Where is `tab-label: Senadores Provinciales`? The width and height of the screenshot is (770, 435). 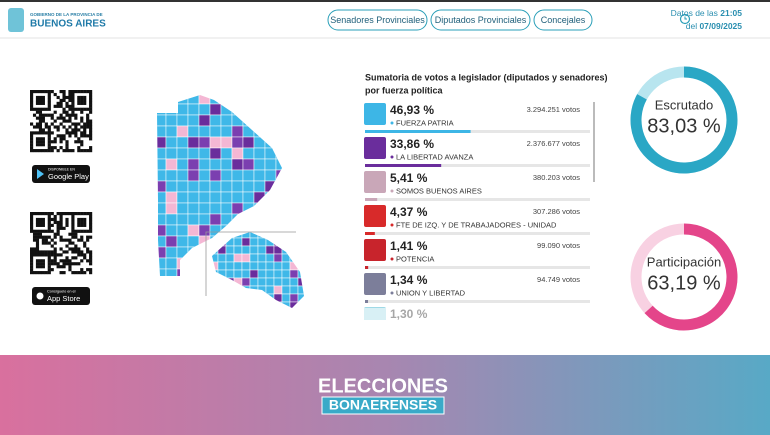 tab-label: Senadores Provinciales is located at coordinates (377, 20).